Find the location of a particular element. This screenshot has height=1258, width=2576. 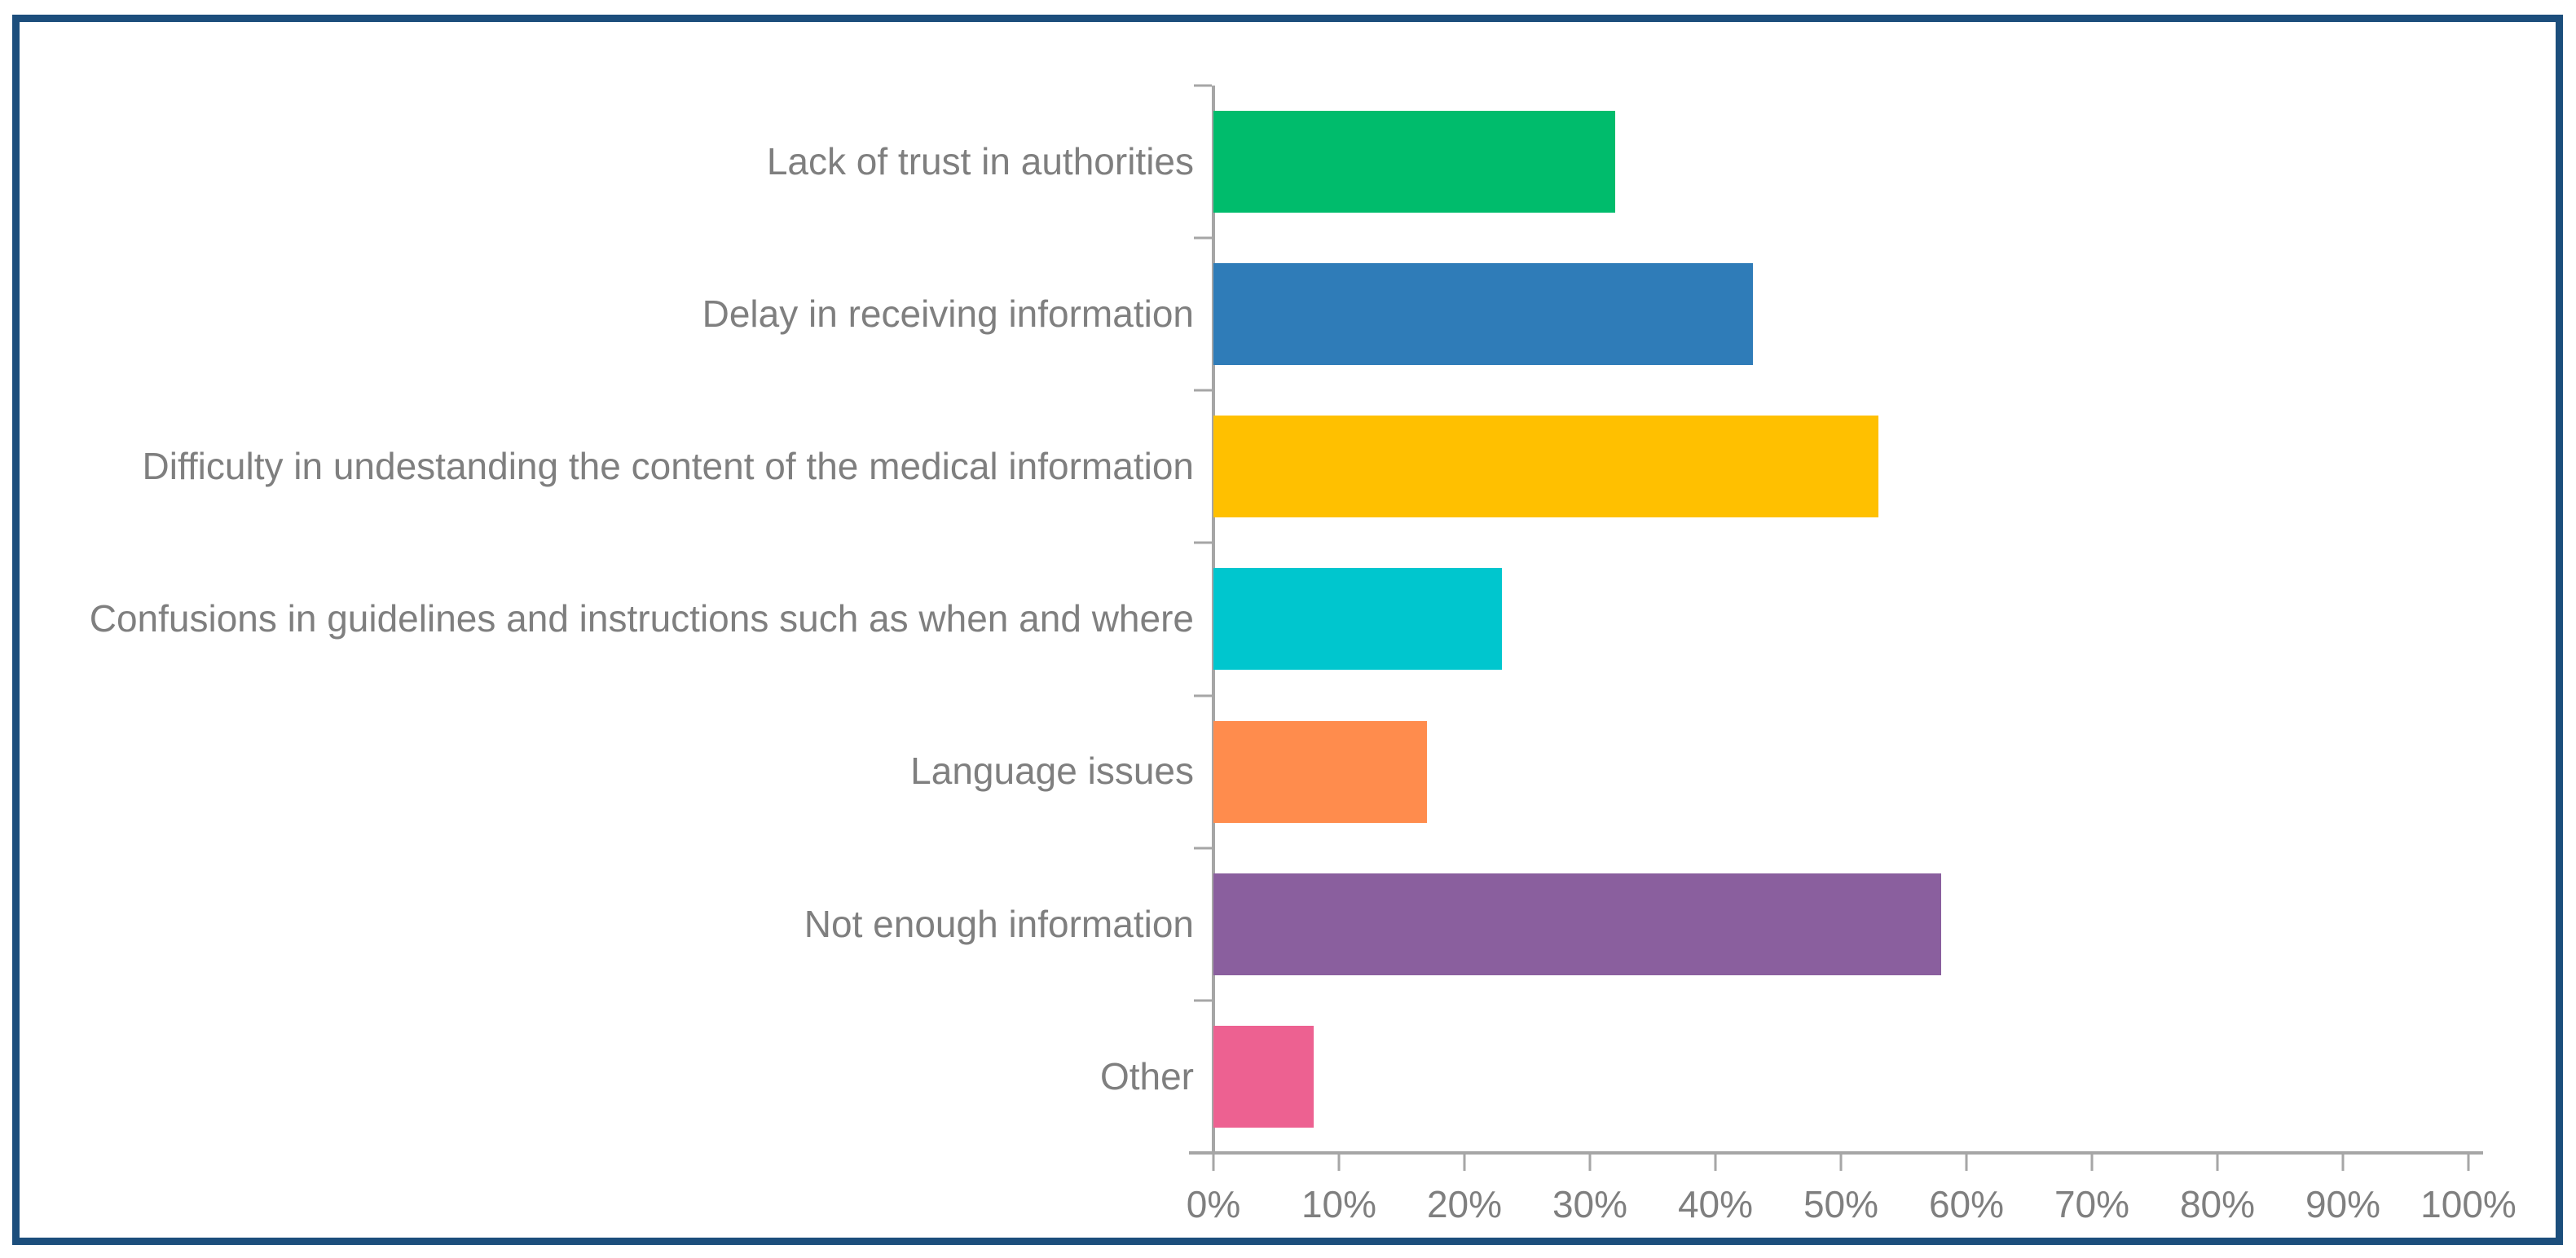

x-tick-label: 30% is located at coordinates (1590, 1204).